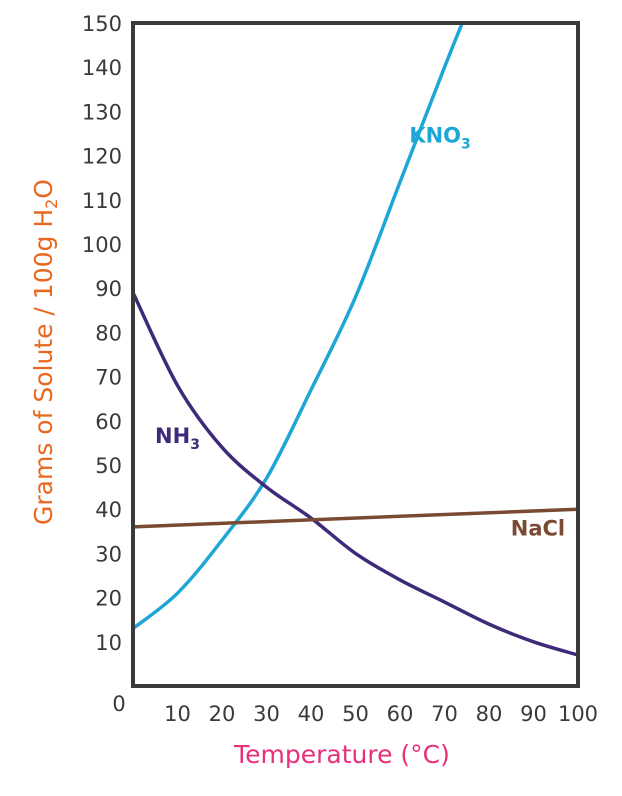 The width and height of the screenshot is (622, 796). I want to click on series-line-nacl, so click(355, 518).